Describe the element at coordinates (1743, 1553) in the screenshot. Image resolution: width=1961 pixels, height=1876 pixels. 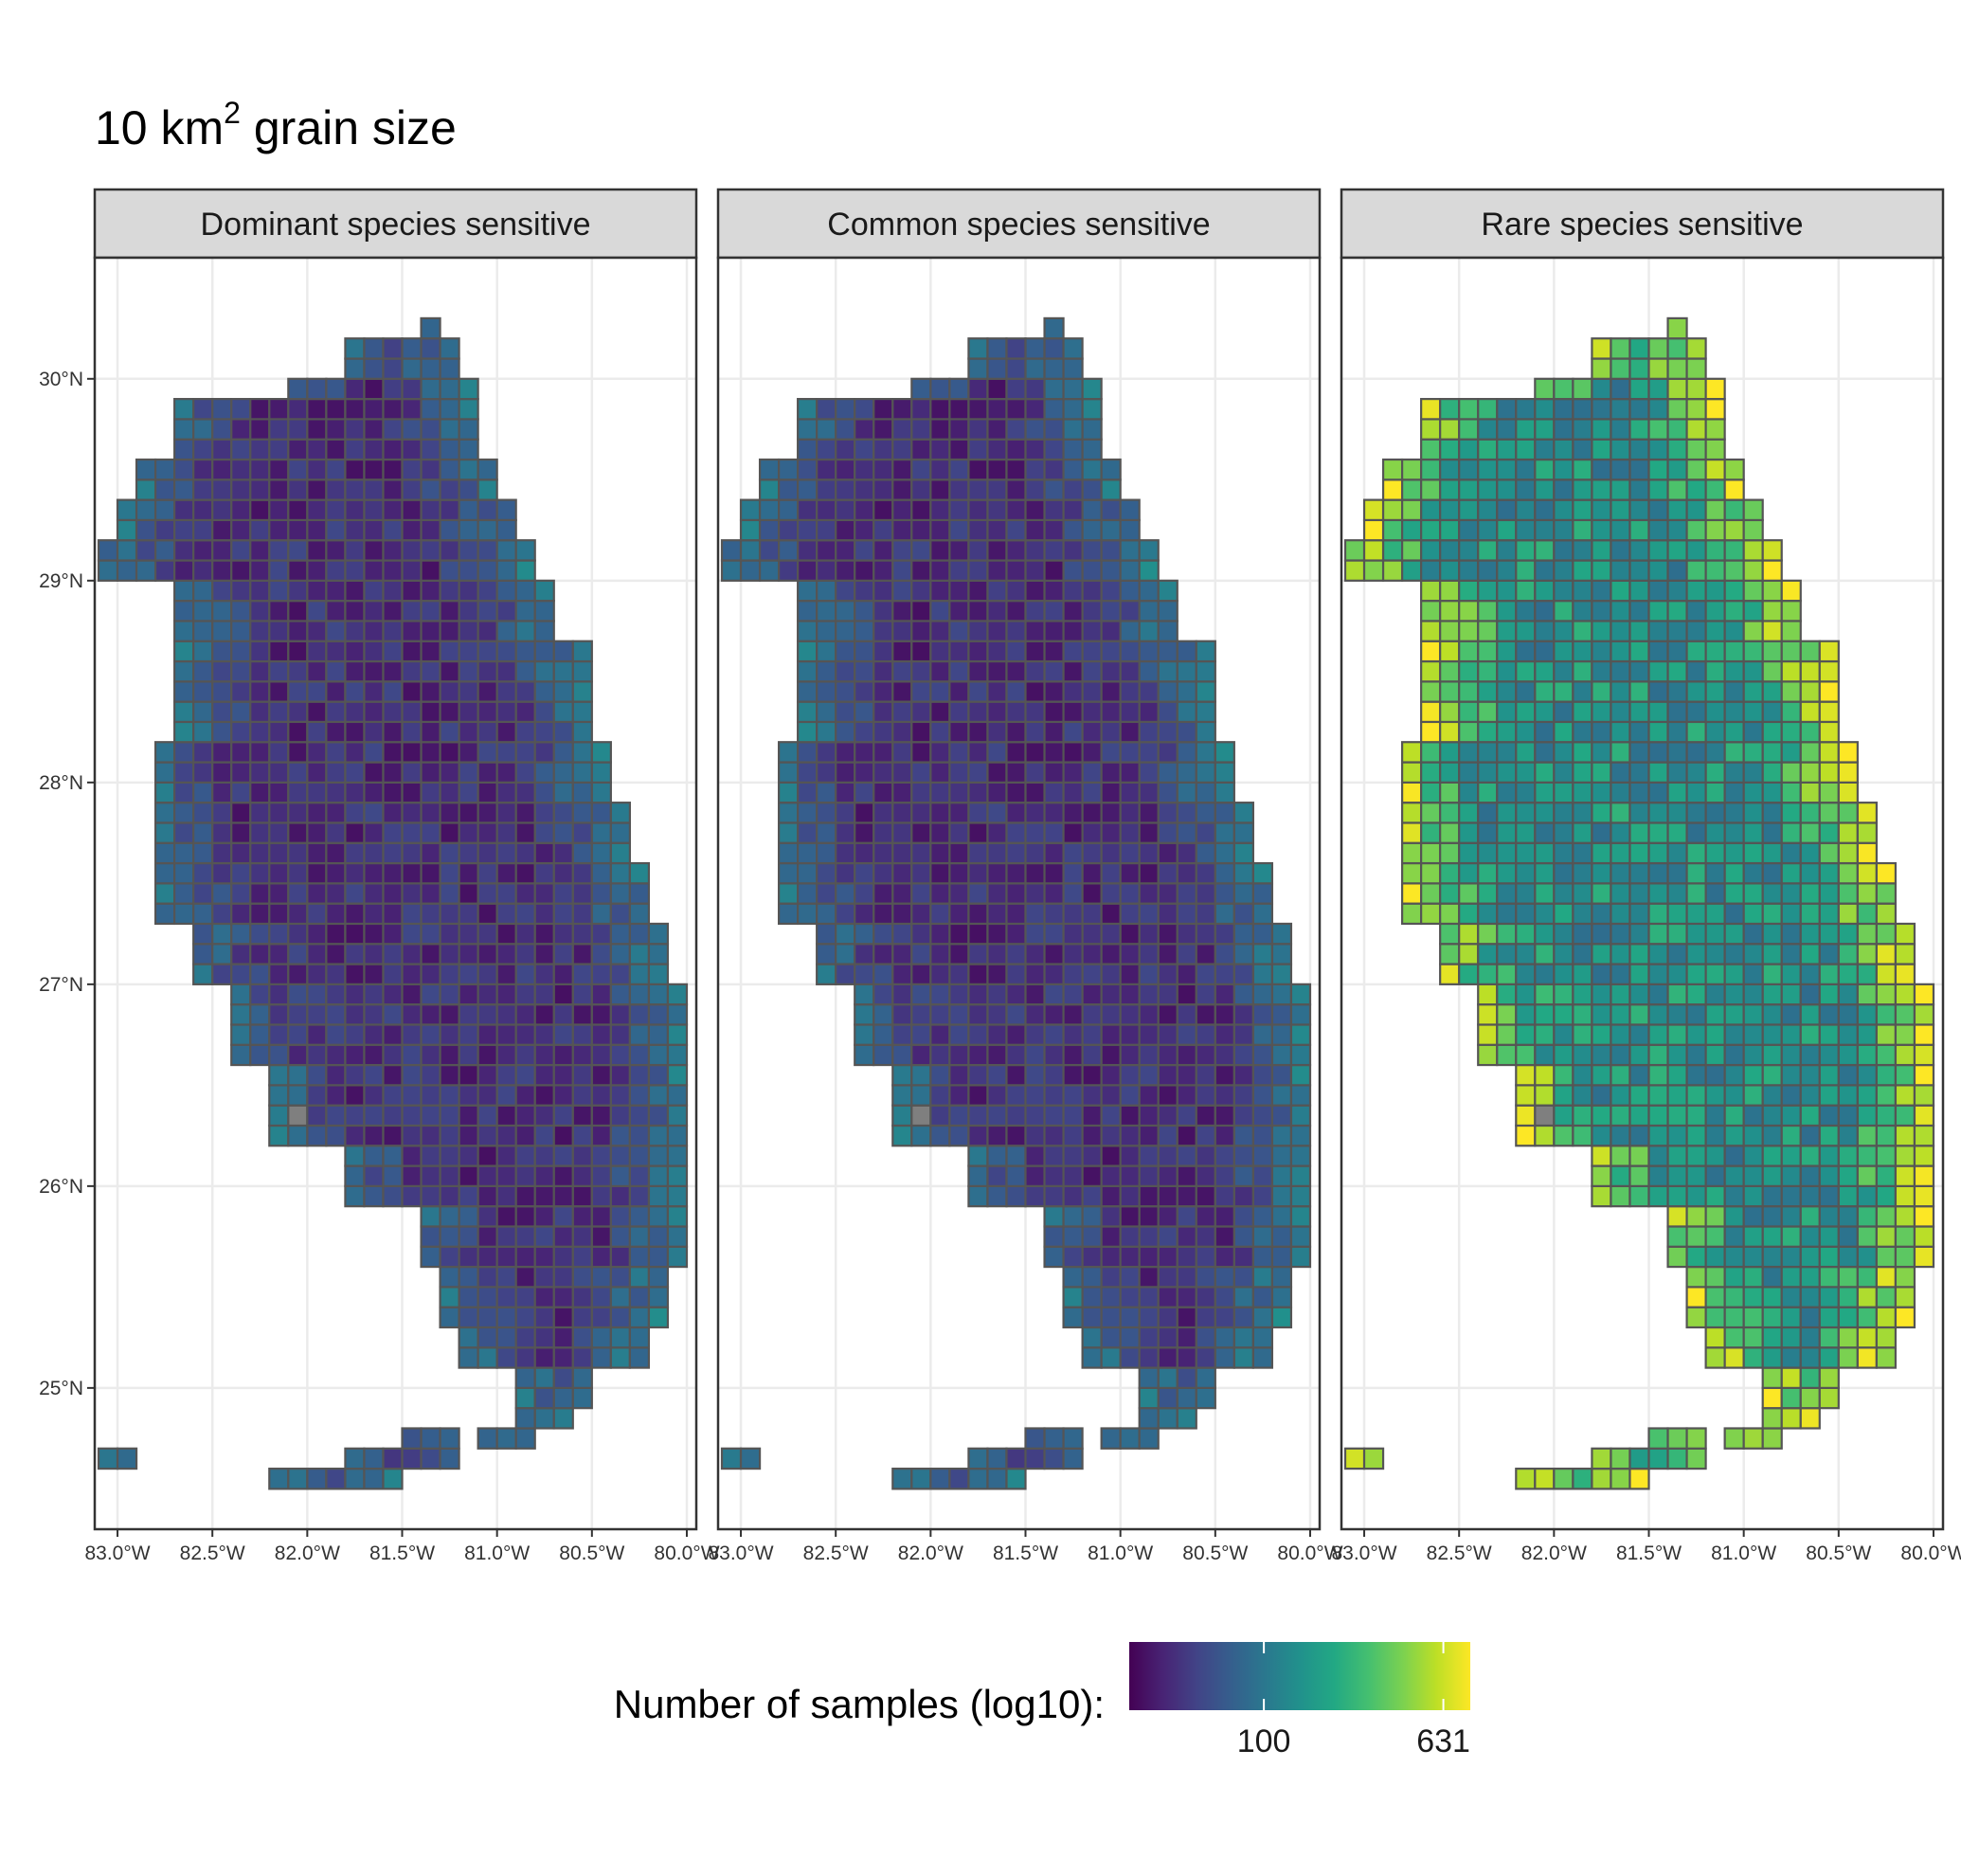
I see `x-tick-label: 81.0°W` at that location.